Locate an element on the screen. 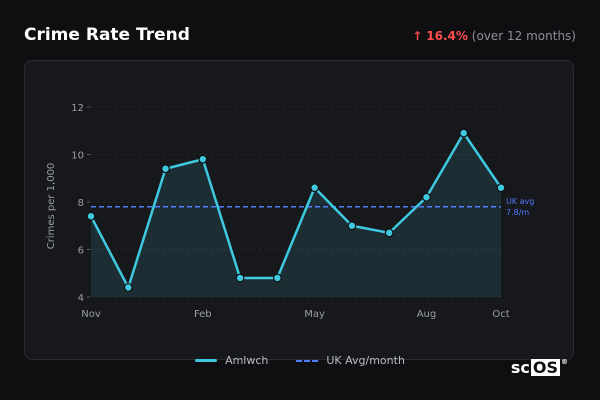 The height and width of the screenshot is (400, 600). legend-item-series: Amlwch is located at coordinates (231, 360).